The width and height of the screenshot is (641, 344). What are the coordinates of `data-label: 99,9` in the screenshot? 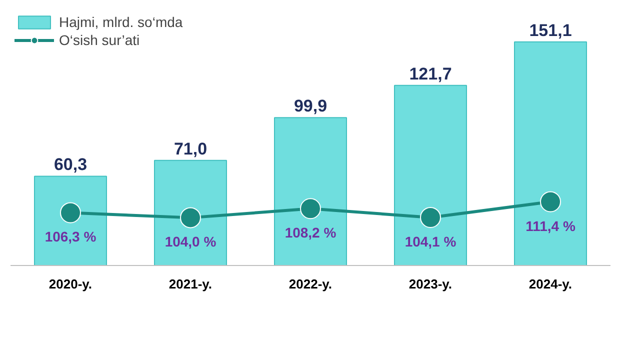 It's located at (311, 106).